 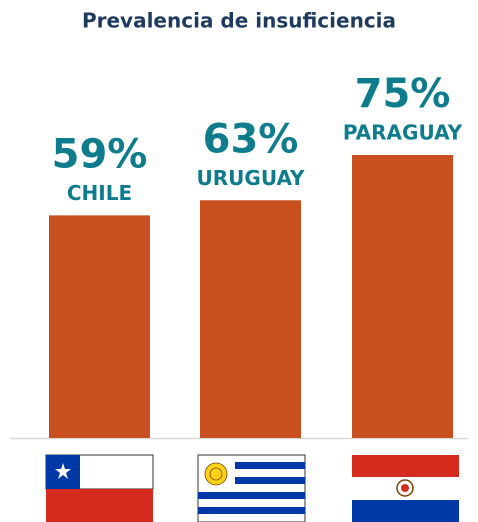 What do you see at coordinates (99, 193) in the screenshot?
I see `category-label: CHILE` at bounding box center [99, 193].